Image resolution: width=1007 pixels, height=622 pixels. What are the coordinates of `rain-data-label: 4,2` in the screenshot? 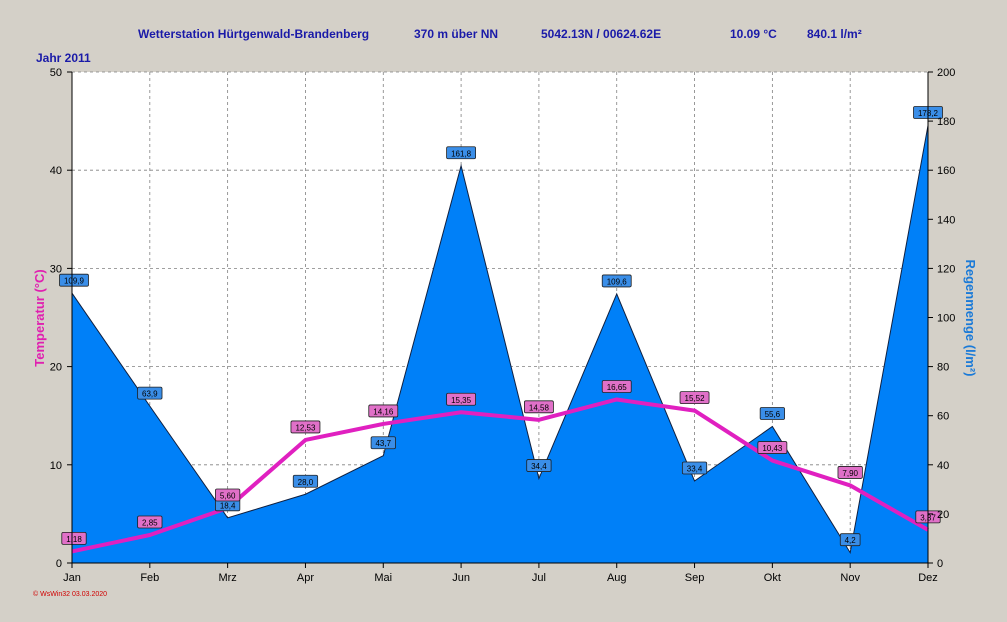 It's located at (850, 540).